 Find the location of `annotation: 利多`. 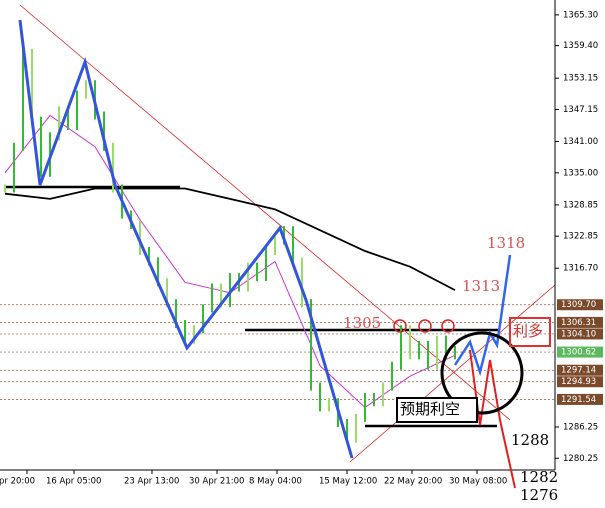

annotation: 利多 is located at coordinates (528, 331).